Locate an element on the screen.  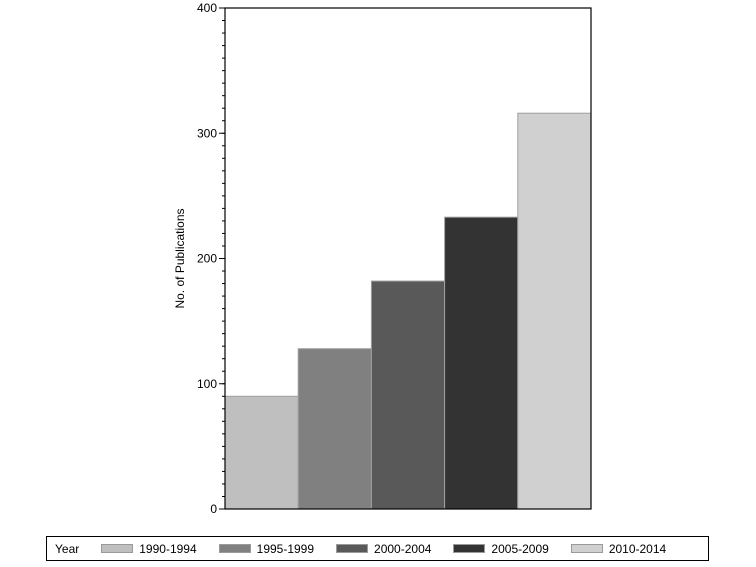
bar-2005-2009 is located at coordinates (481, 363).